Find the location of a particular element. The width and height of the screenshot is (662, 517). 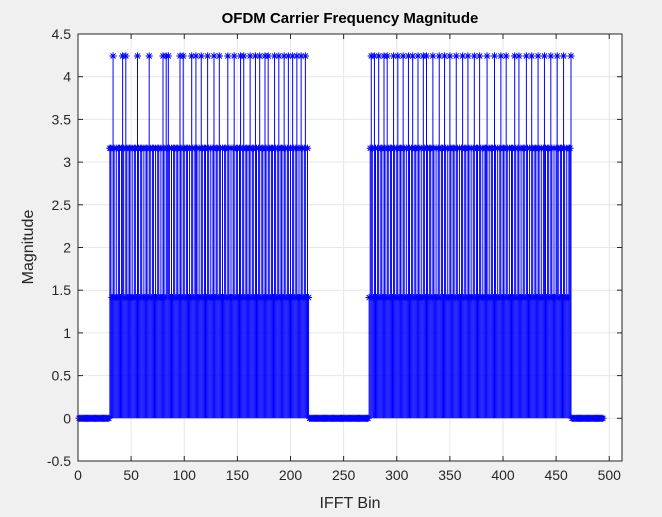

y-tick-label: 4.5 is located at coordinates (62, 34).